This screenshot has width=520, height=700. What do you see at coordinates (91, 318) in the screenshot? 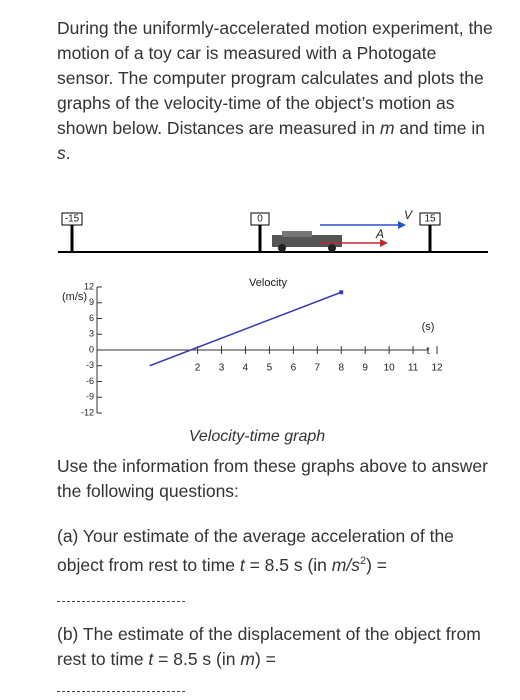
I see `y-tick-label: 6` at bounding box center [91, 318].